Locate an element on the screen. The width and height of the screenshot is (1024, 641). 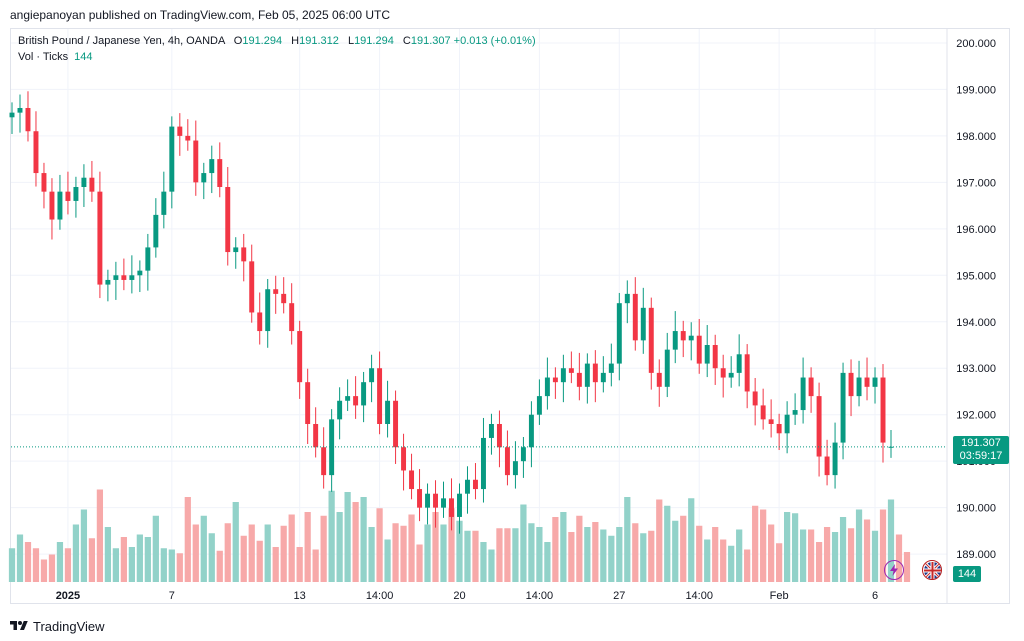
open-value: 191.294 is located at coordinates (262, 41).